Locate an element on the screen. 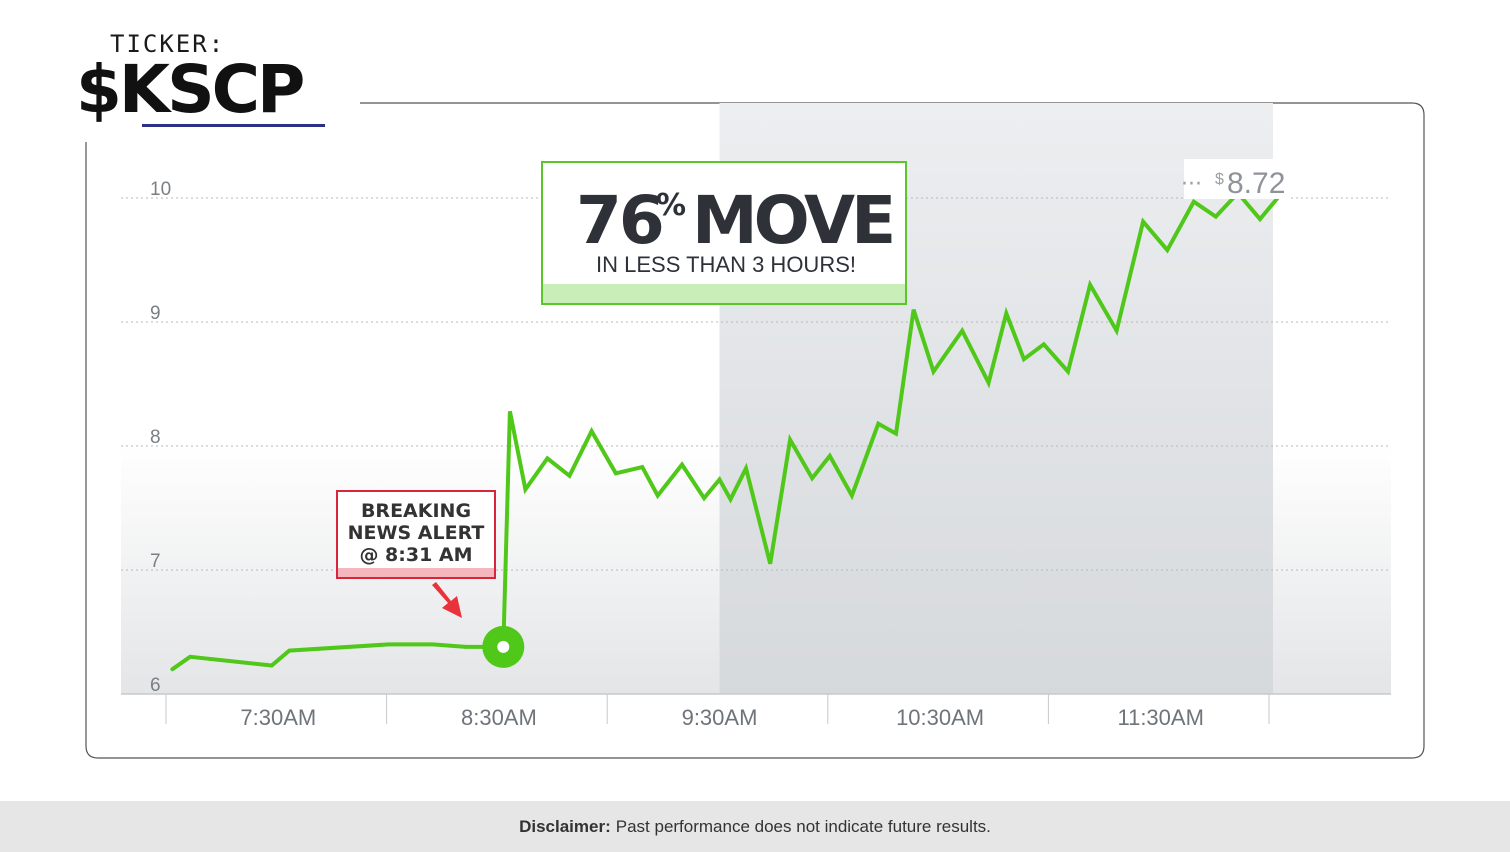 Image resolution: width=1510 pixels, height=852 pixels. price-tag-dots: ··· is located at coordinates (1191, 184).